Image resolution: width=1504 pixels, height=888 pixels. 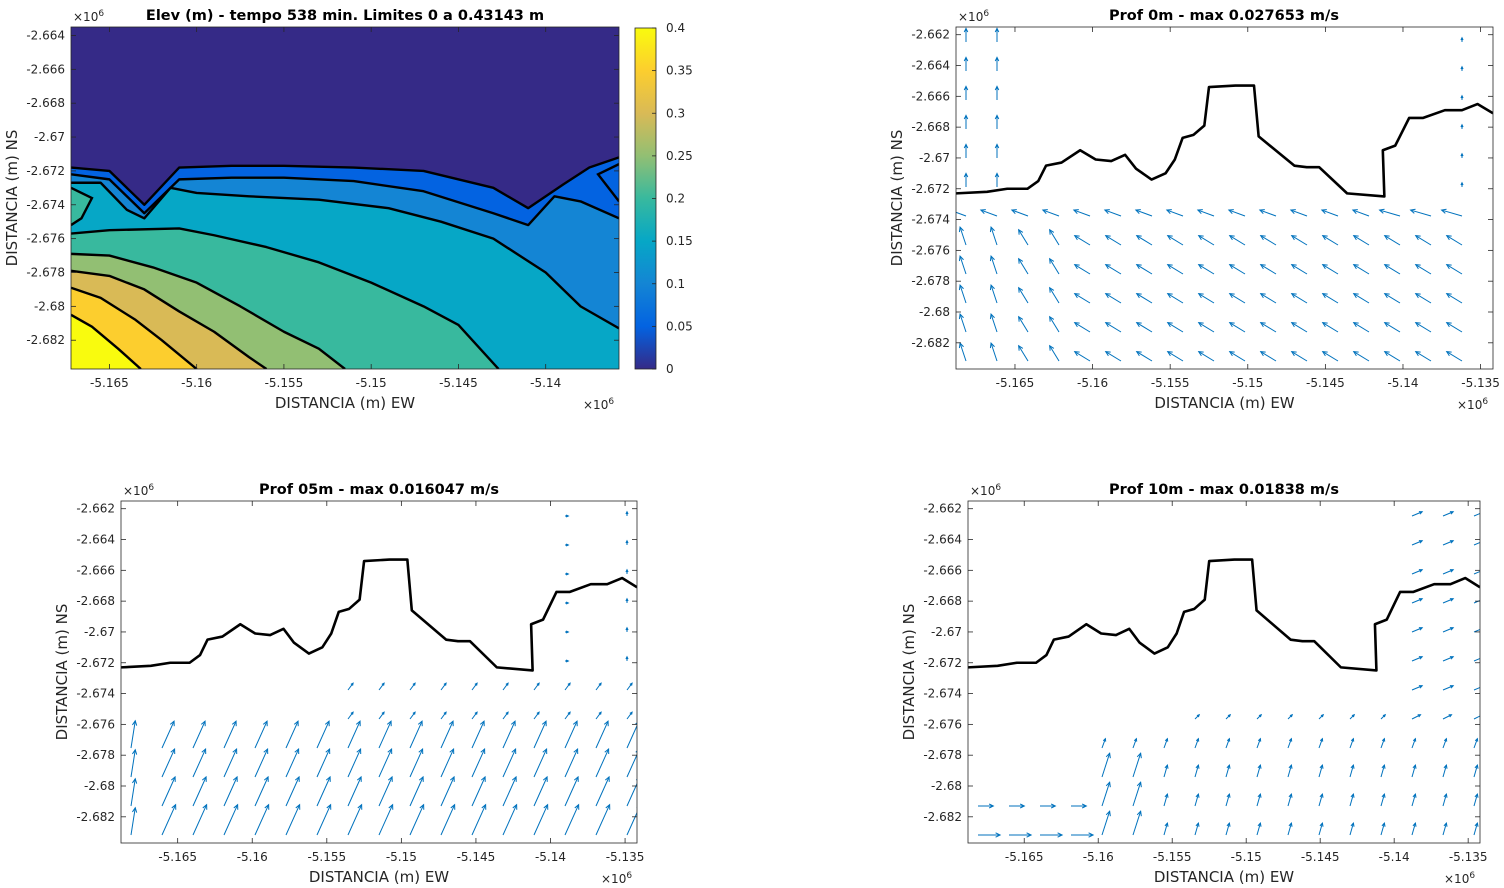 What do you see at coordinates (616, 878) in the screenshot?
I see `prof05-x-exponent: ×106` at bounding box center [616, 878].